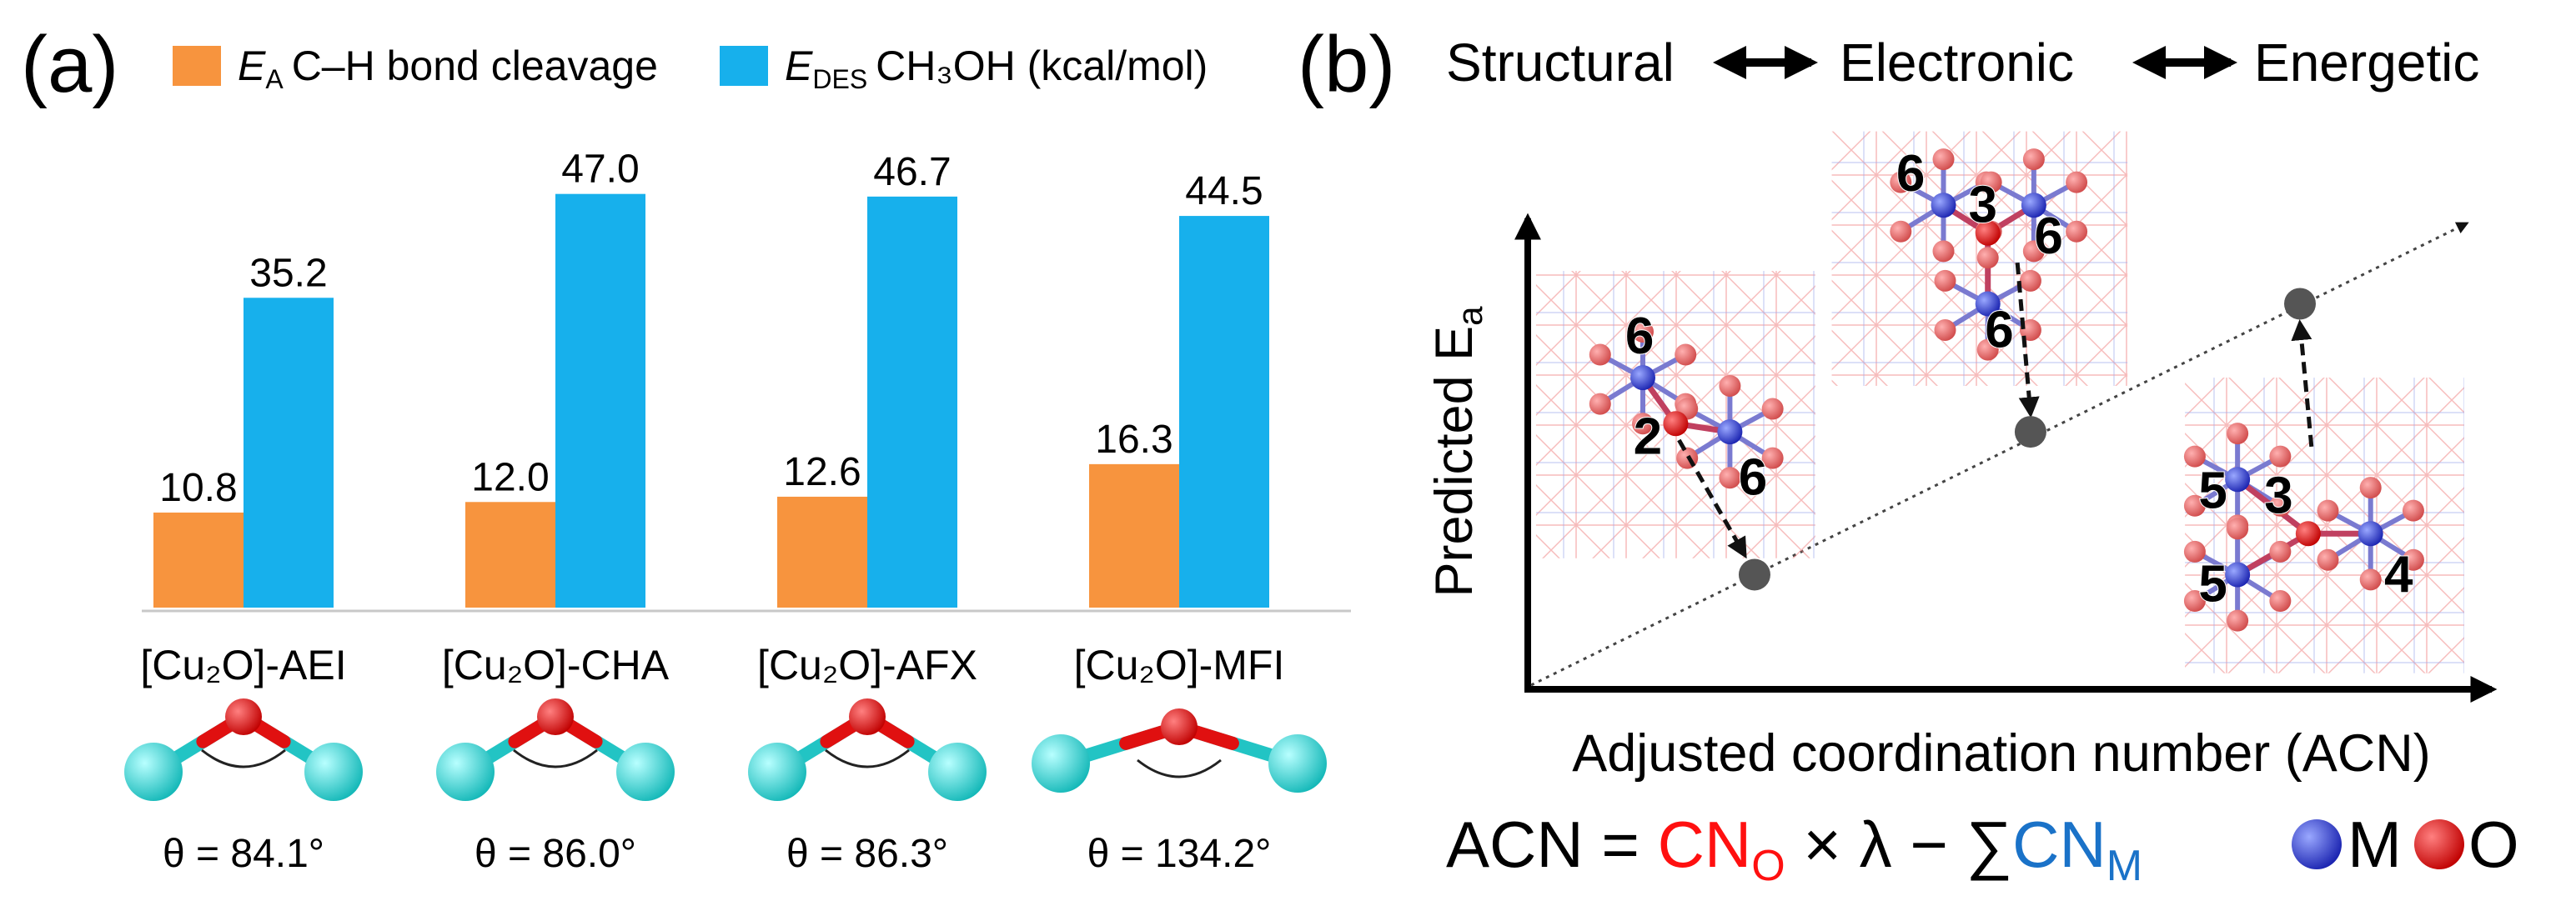 This screenshot has width=2576, height=901. I want to click on title-word: Structural, so click(1560, 63).